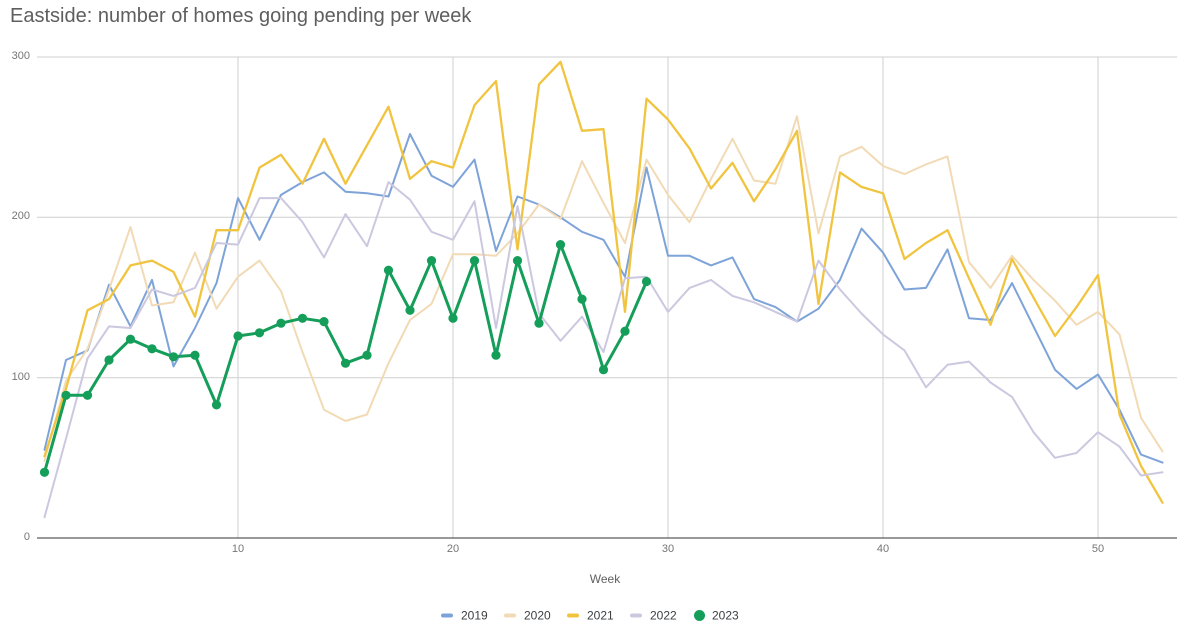 Image resolution: width=1191 pixels, height=630 pixels. Describe the element at coordinates (725, 616) in the screenshot. I see `svg-text: 2023` at that location.